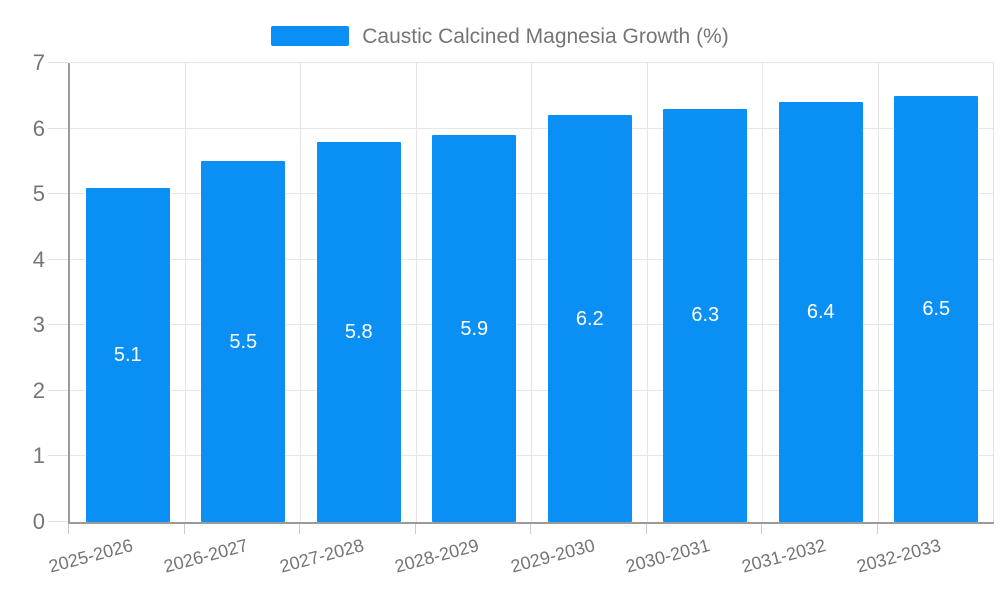 This screenshot has height=600, width=1000. I want to click on bar-2030-2031: 6.3, so click(705, 315).